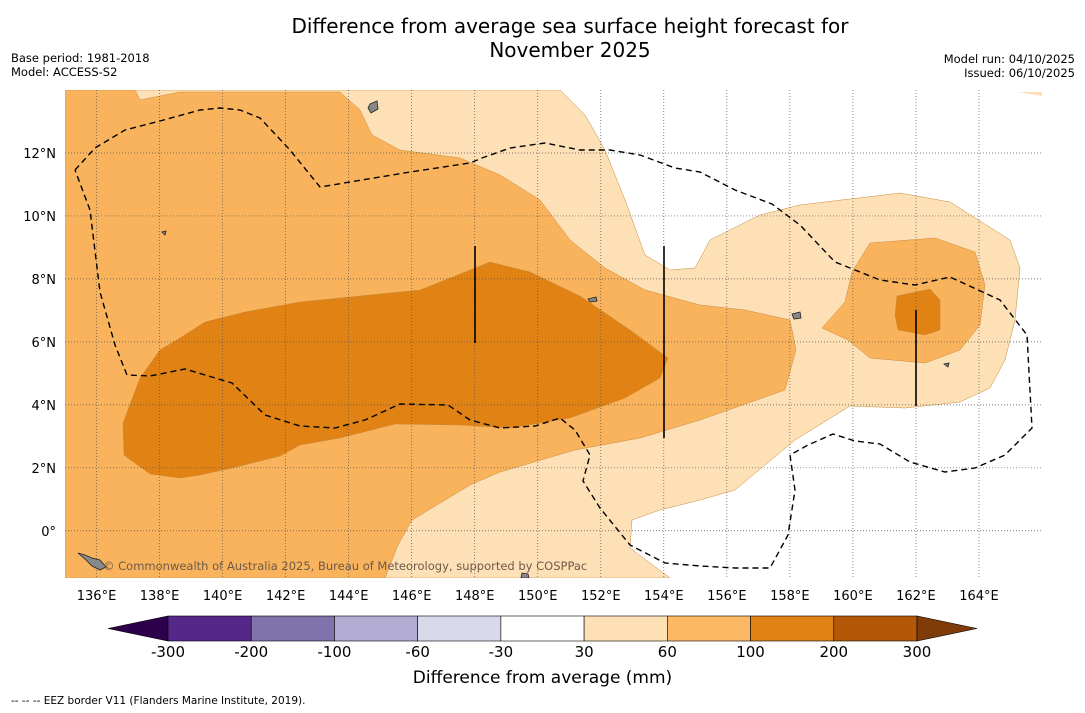 The width and height of the screenshot is (1085, 713). What do you see at coordinates (1009, 59) in the screenshot?
I see `model-run: Model run: 04/10/2025` at bounding box center [1009, 59].